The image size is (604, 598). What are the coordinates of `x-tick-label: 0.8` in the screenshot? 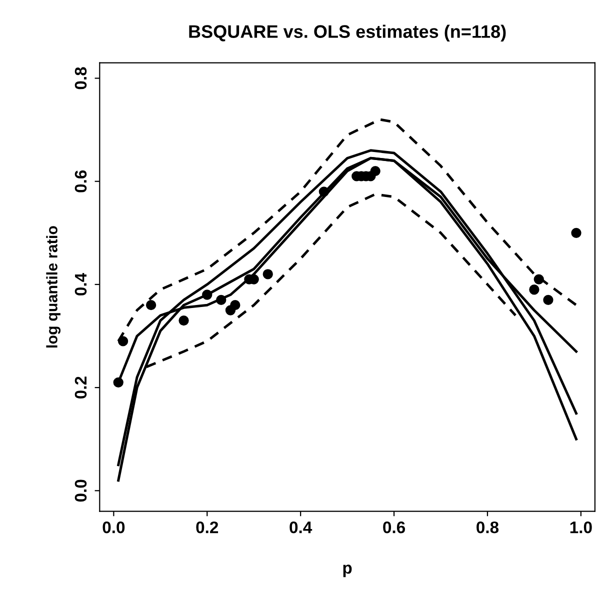 It's located at (487, 527).